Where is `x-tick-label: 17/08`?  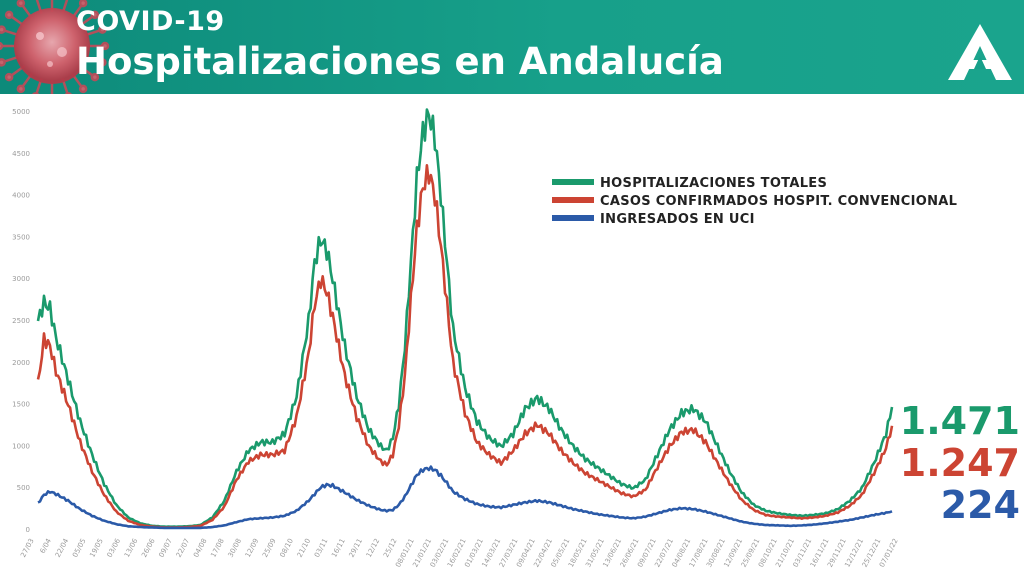 x-tick-label: 17/08 is located at coordinates (217, 548).